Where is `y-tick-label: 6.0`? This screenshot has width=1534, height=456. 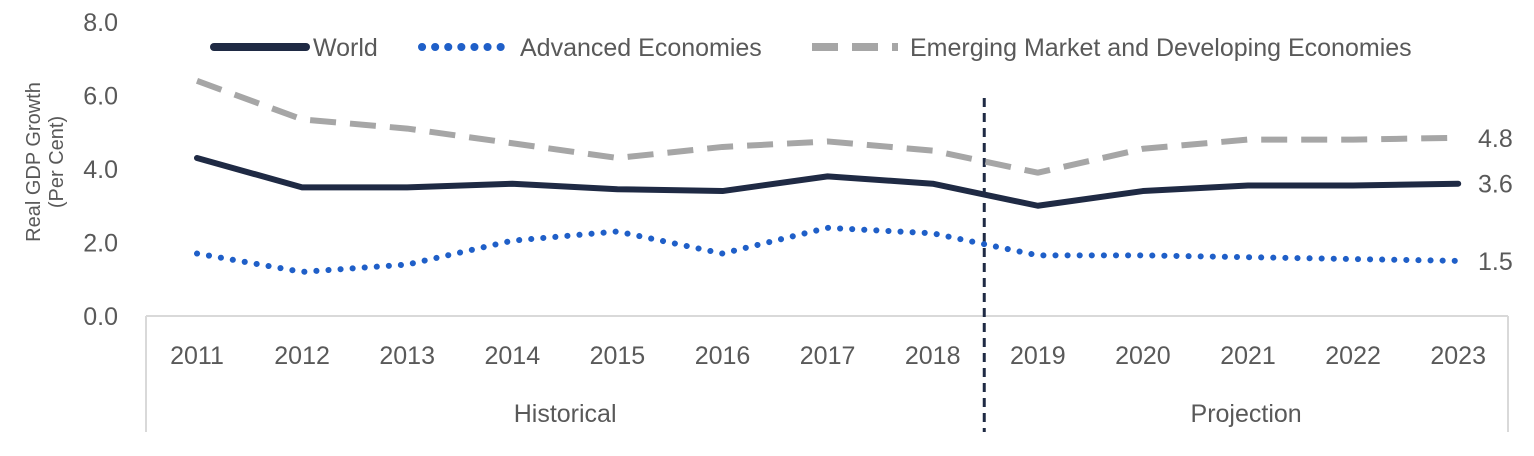 y-tick-label: 6.0 is located at coordinates (100, 97).